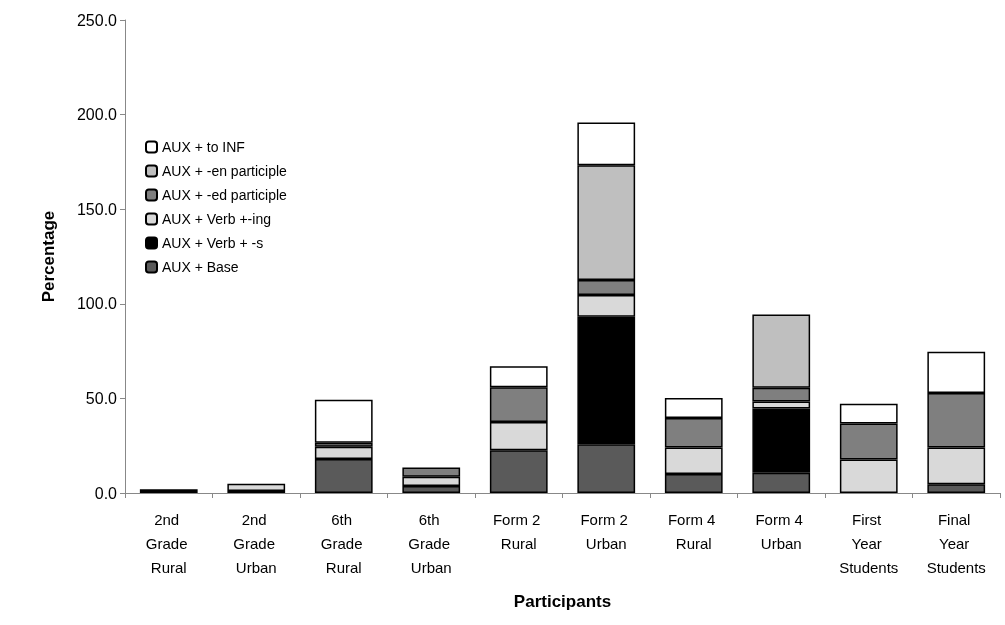 This screenshot has width=1005, height=625. What do you see at coordinates (97, 209) in the screenshot?
I see `y-tick-label: 150.0` at bounding box center [97, 209].